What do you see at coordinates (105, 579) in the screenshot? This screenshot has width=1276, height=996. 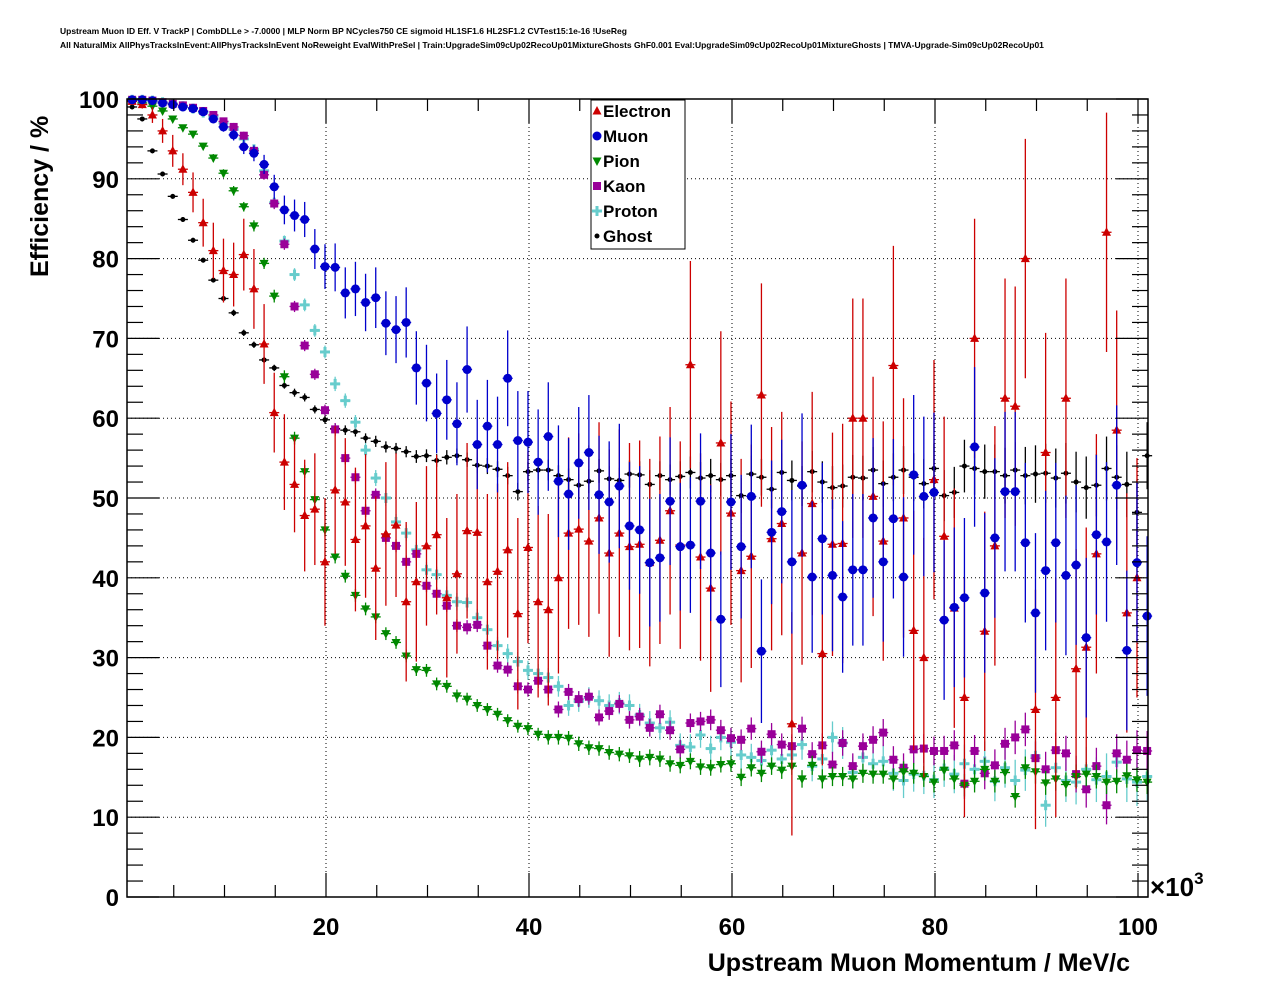 I see `y-tick-label: 40` at bounding box center [105, 579].